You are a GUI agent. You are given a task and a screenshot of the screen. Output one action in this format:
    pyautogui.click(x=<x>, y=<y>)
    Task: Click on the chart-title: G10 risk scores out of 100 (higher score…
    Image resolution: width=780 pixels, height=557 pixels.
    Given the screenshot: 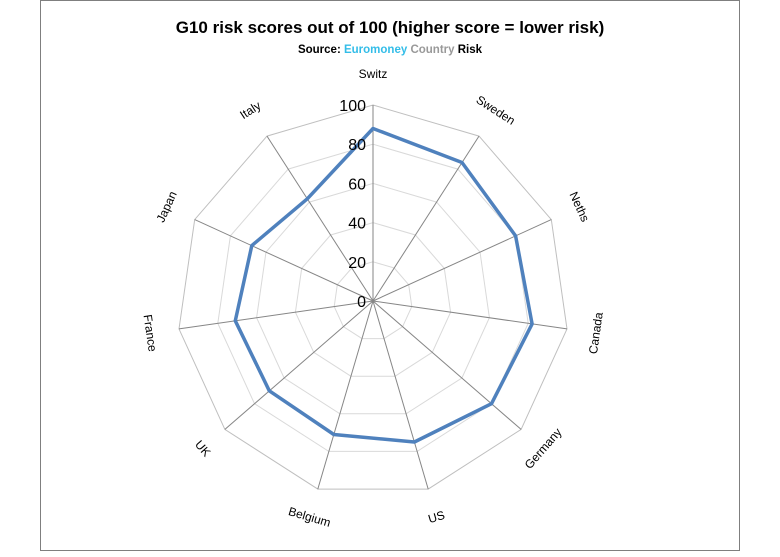 What is the action you would take?
    pyautogui.click(x=390, y=27)
    